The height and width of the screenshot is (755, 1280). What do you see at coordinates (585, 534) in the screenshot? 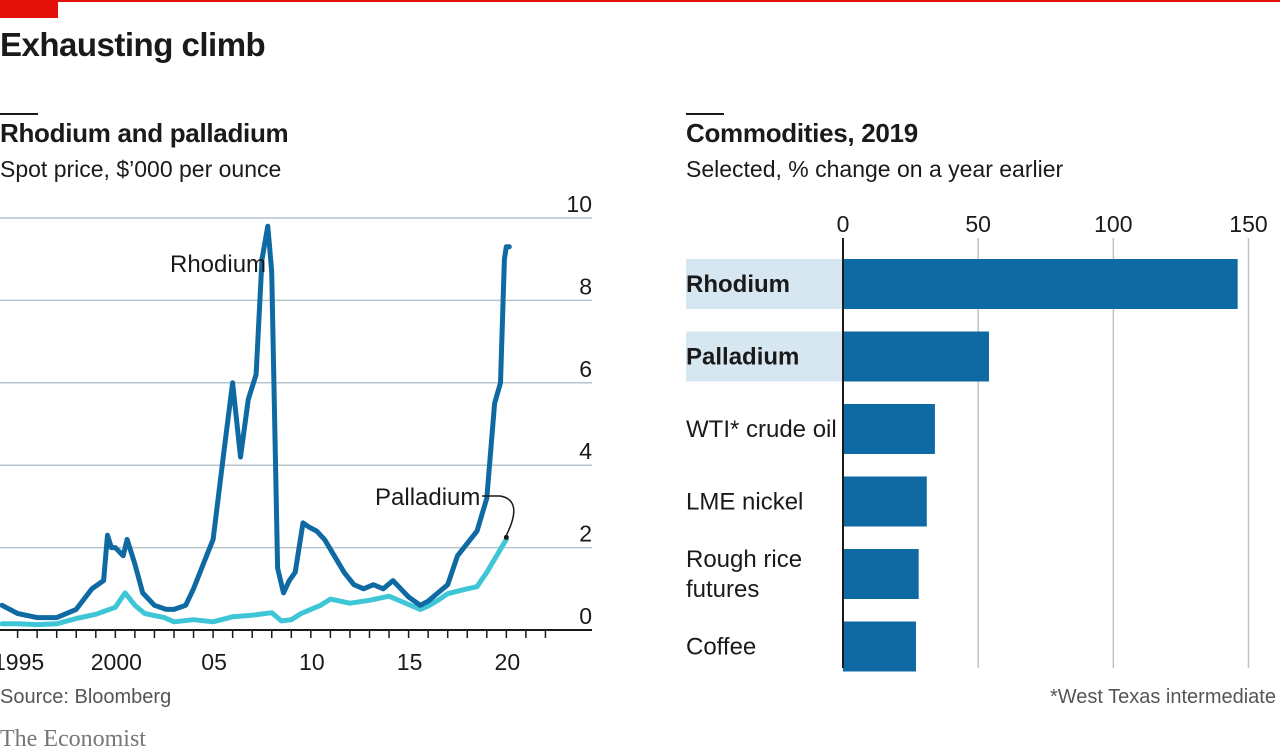
I see `y-tick-label: 2` at bounding box center [585, 534].